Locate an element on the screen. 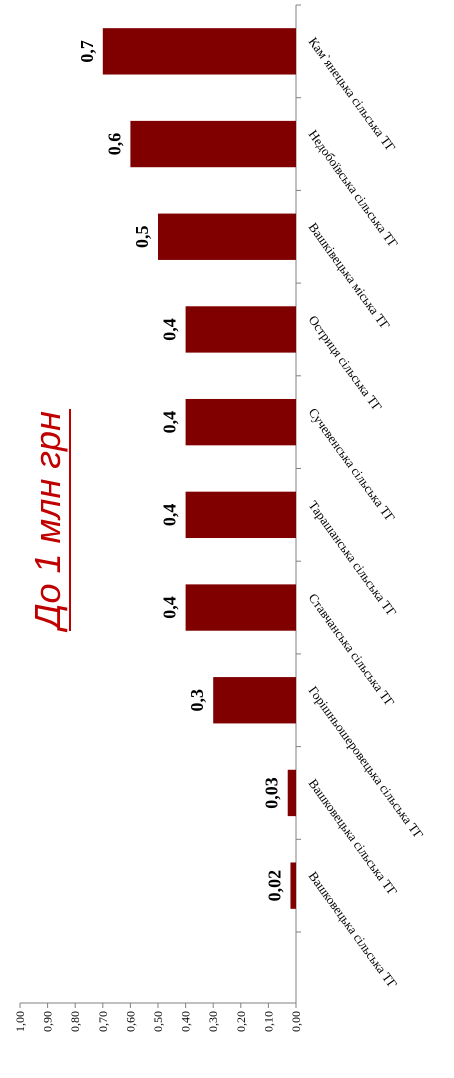  data-label: 0,6 is located at coordinates (114, 144).